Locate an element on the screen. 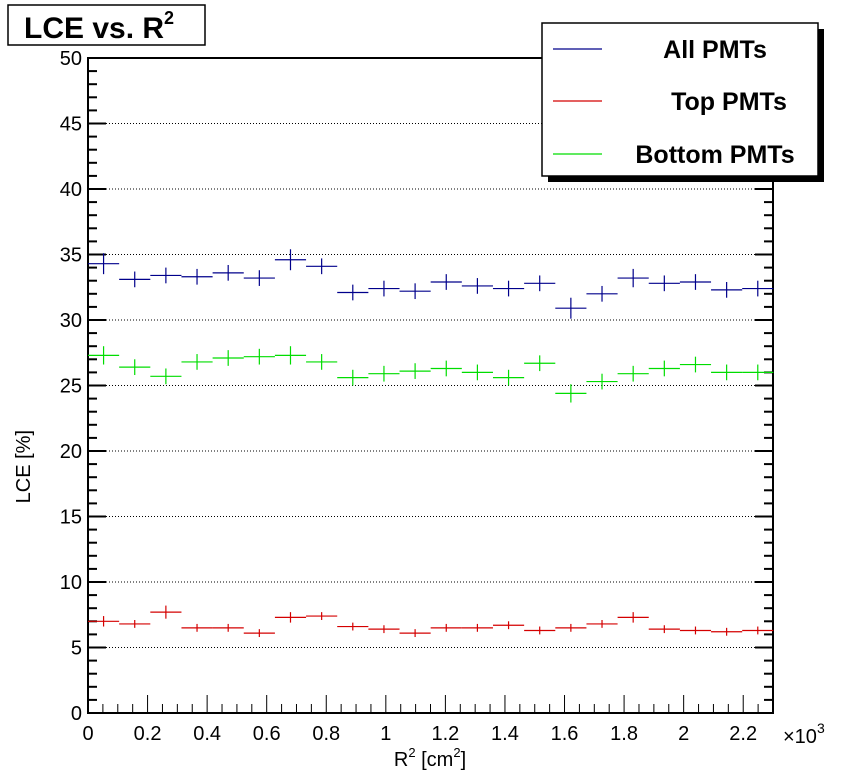  legend: All PMTs Top PMTs Bottom PMTs is located at coordinates (682, 102).